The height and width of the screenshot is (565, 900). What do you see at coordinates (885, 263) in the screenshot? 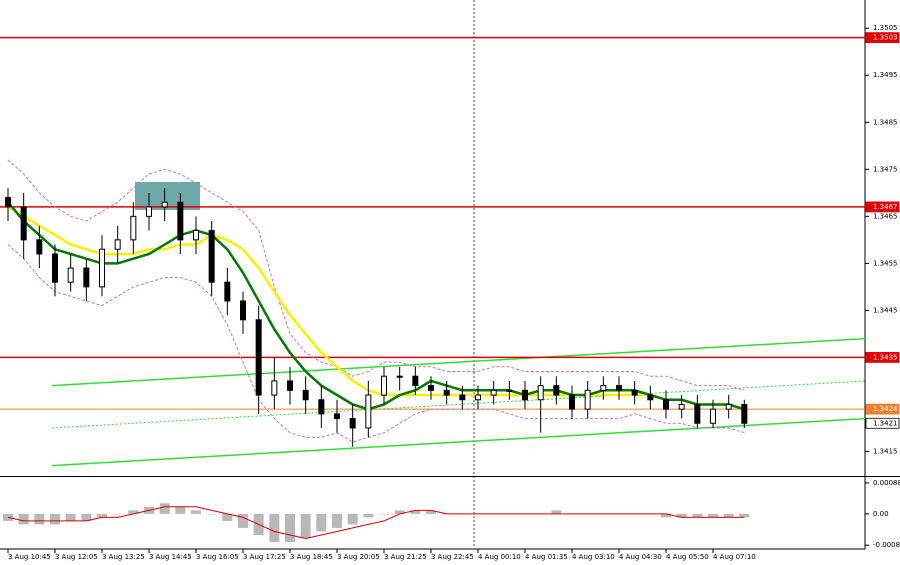
I see `y-tick-label: 1.3455` at bounding box center [885, 263].